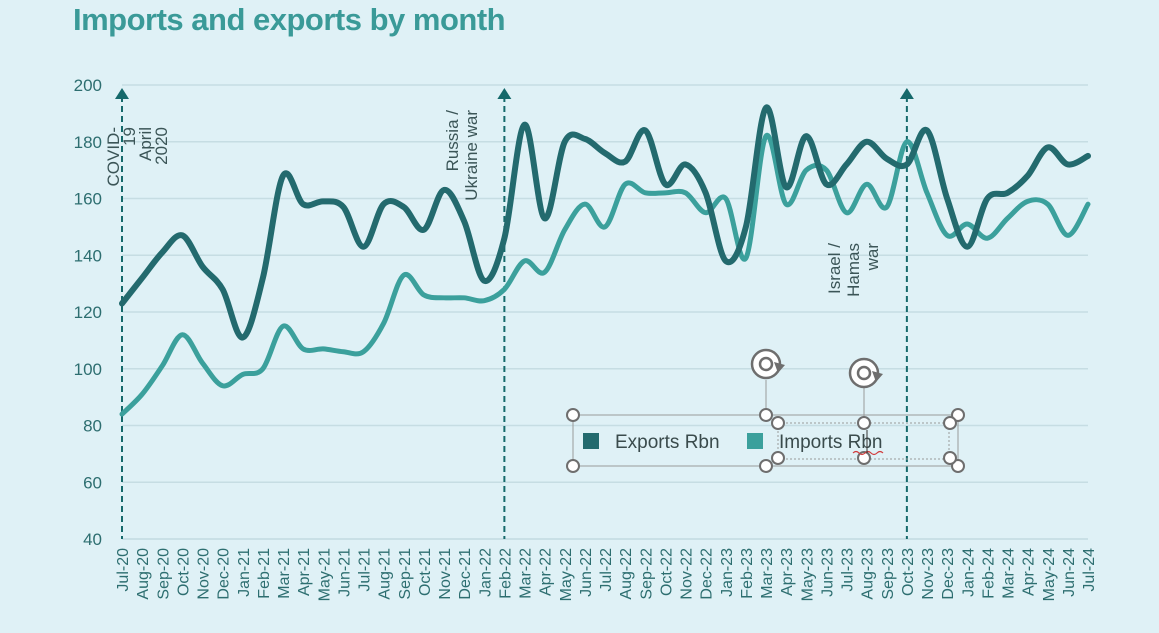 This screenshot has height=633, width=1159. What do you see at coordinates (224, 574) in the screenshot?
I see `x-tick-label: Dec-20` at bounding box center [224, 574].